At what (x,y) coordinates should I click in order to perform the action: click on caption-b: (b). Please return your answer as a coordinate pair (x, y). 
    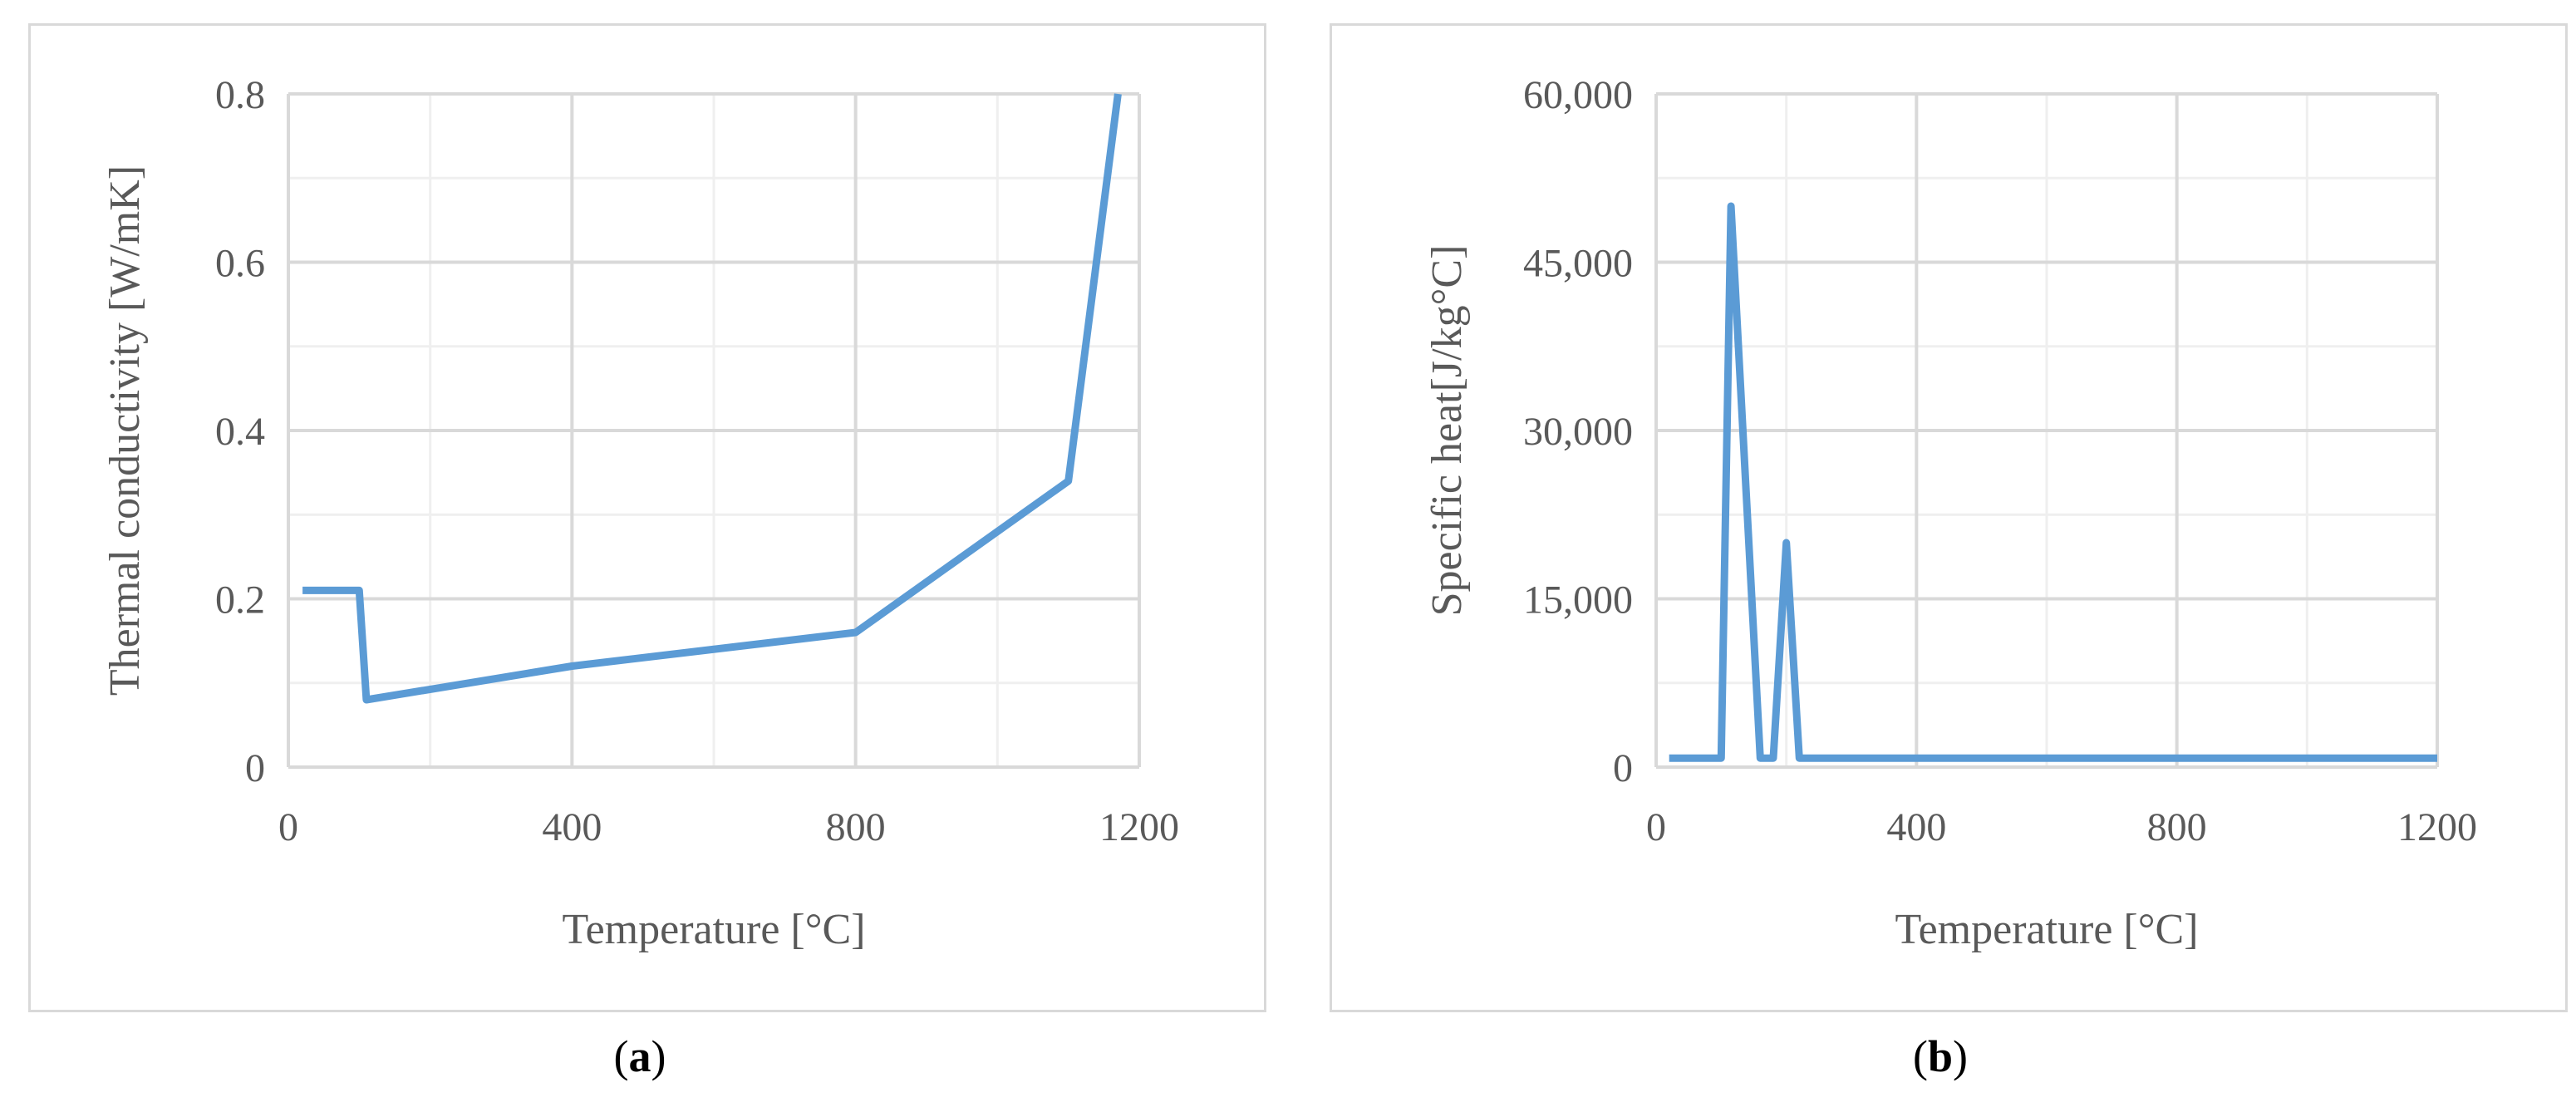
    Looking at the image, I should click on (1940, 1056).